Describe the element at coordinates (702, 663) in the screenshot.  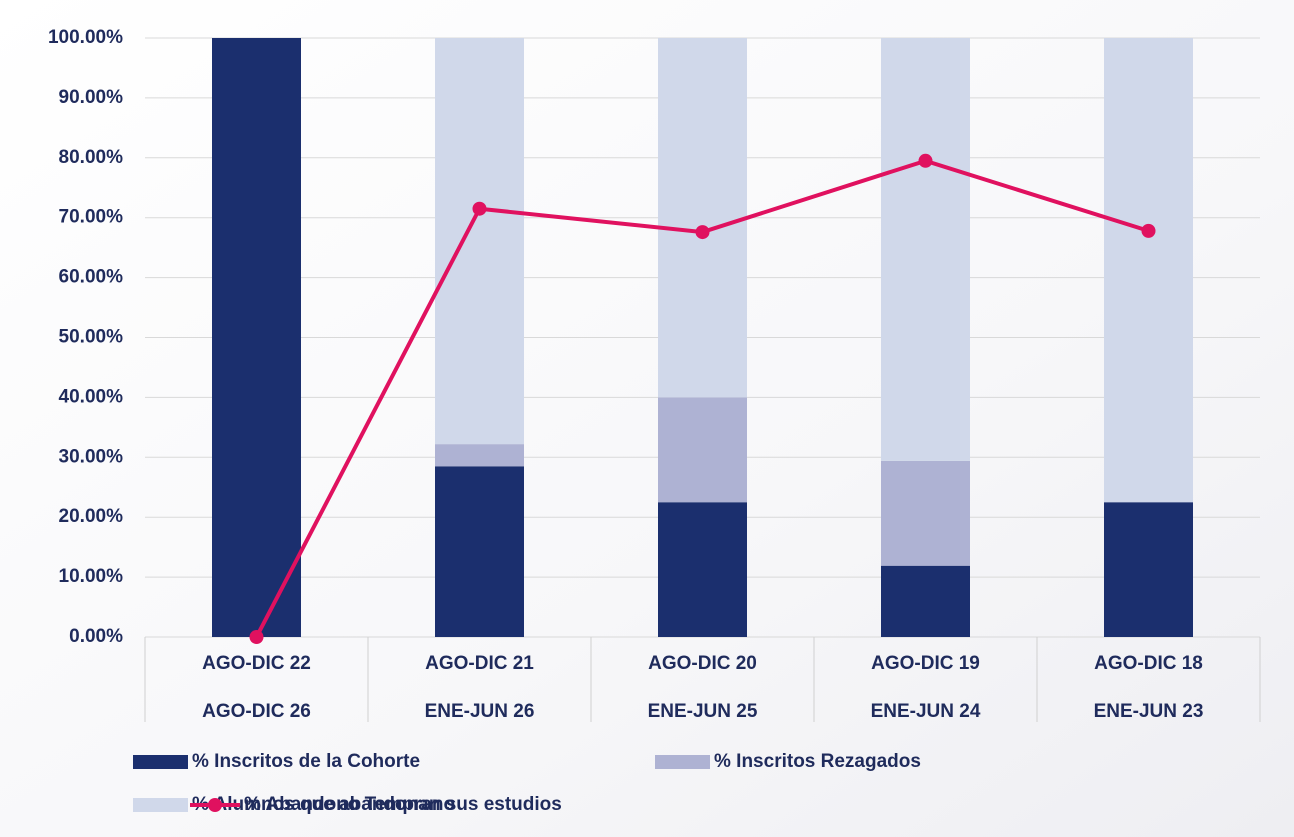
I see `x-tick-label: AGO-DIC 20` at that location.